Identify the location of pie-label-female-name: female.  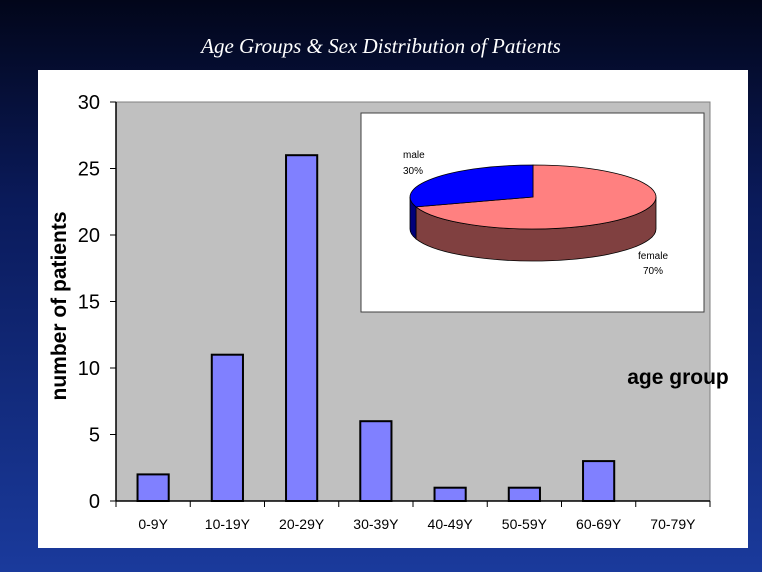
(653, 256).